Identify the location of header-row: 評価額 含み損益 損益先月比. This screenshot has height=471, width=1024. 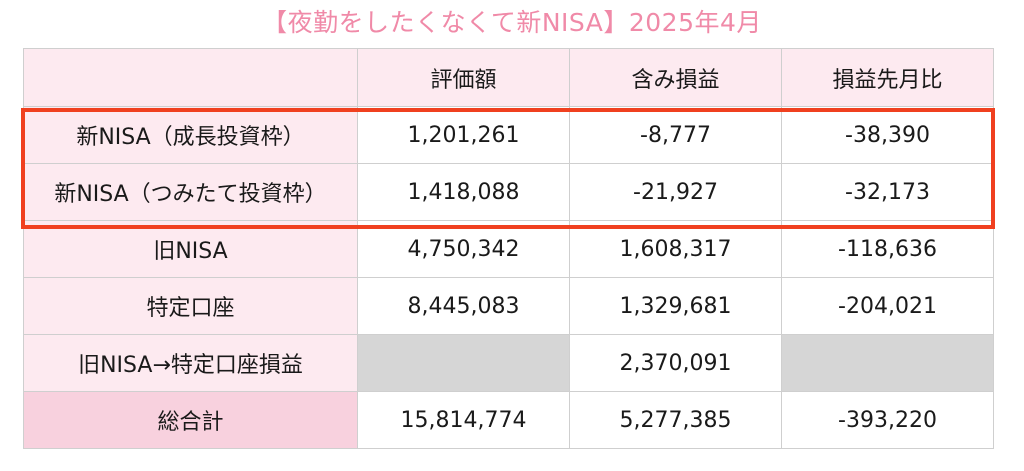
(508, 77).